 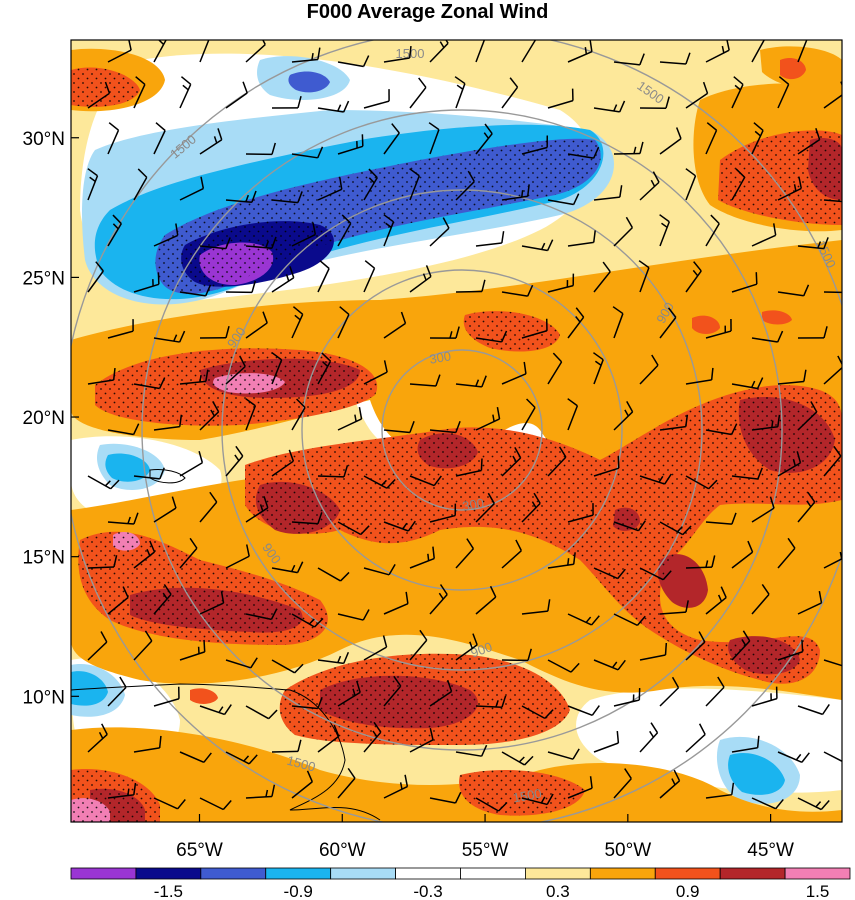 I want to click on range-ring-label: 300, so click(x=440, y=357).